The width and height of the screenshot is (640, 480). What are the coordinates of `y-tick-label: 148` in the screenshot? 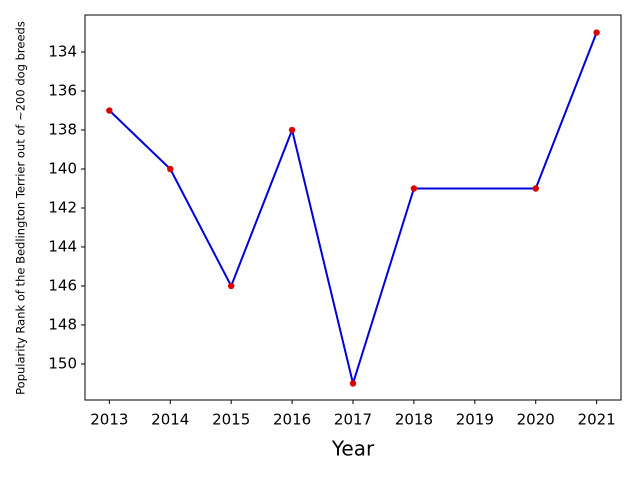 It's located at (62, 324).